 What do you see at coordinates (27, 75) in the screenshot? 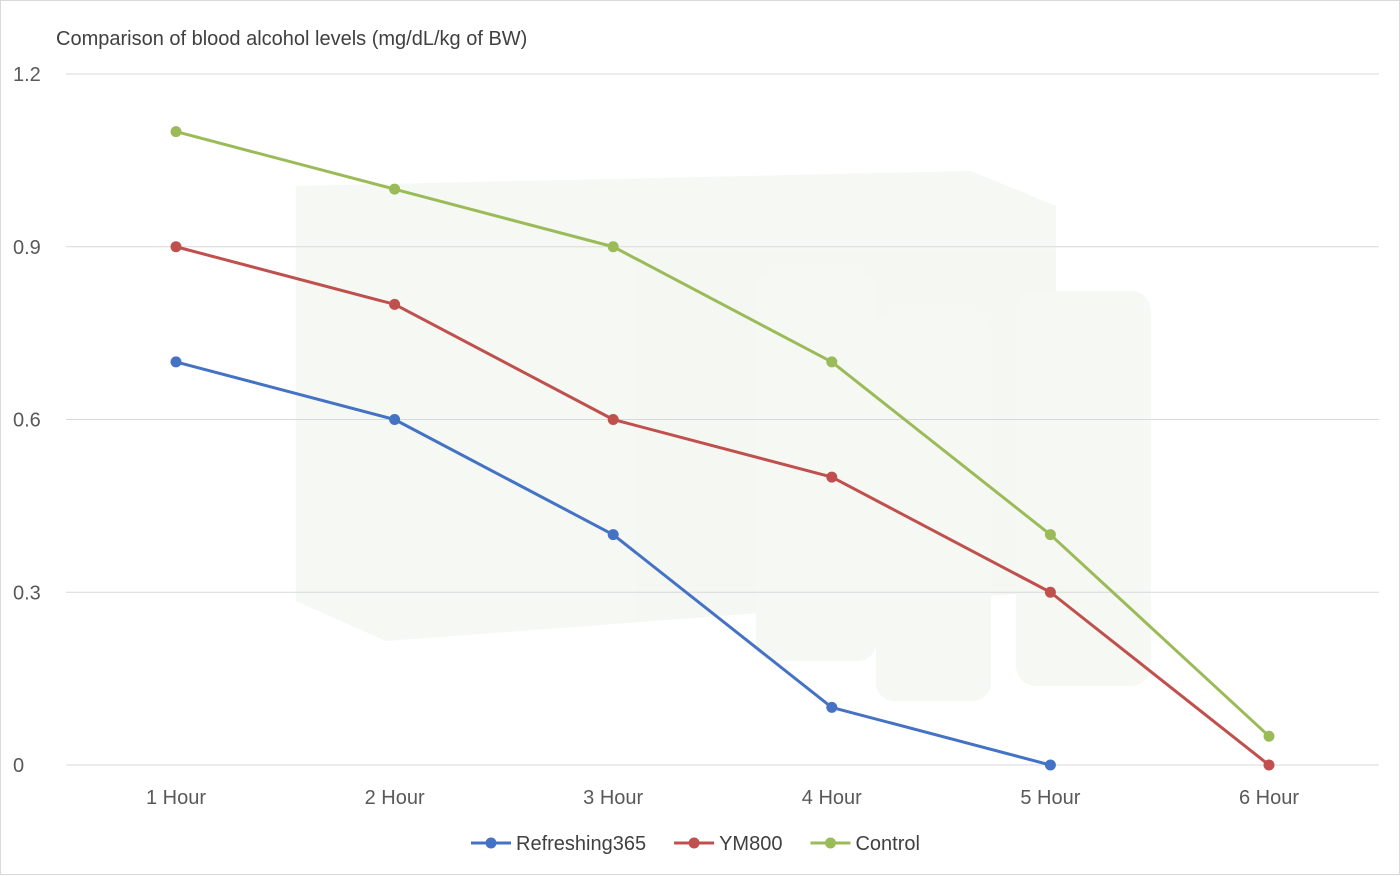
I see `y-tick-label: 1.2` at bounding box center [27, 75].